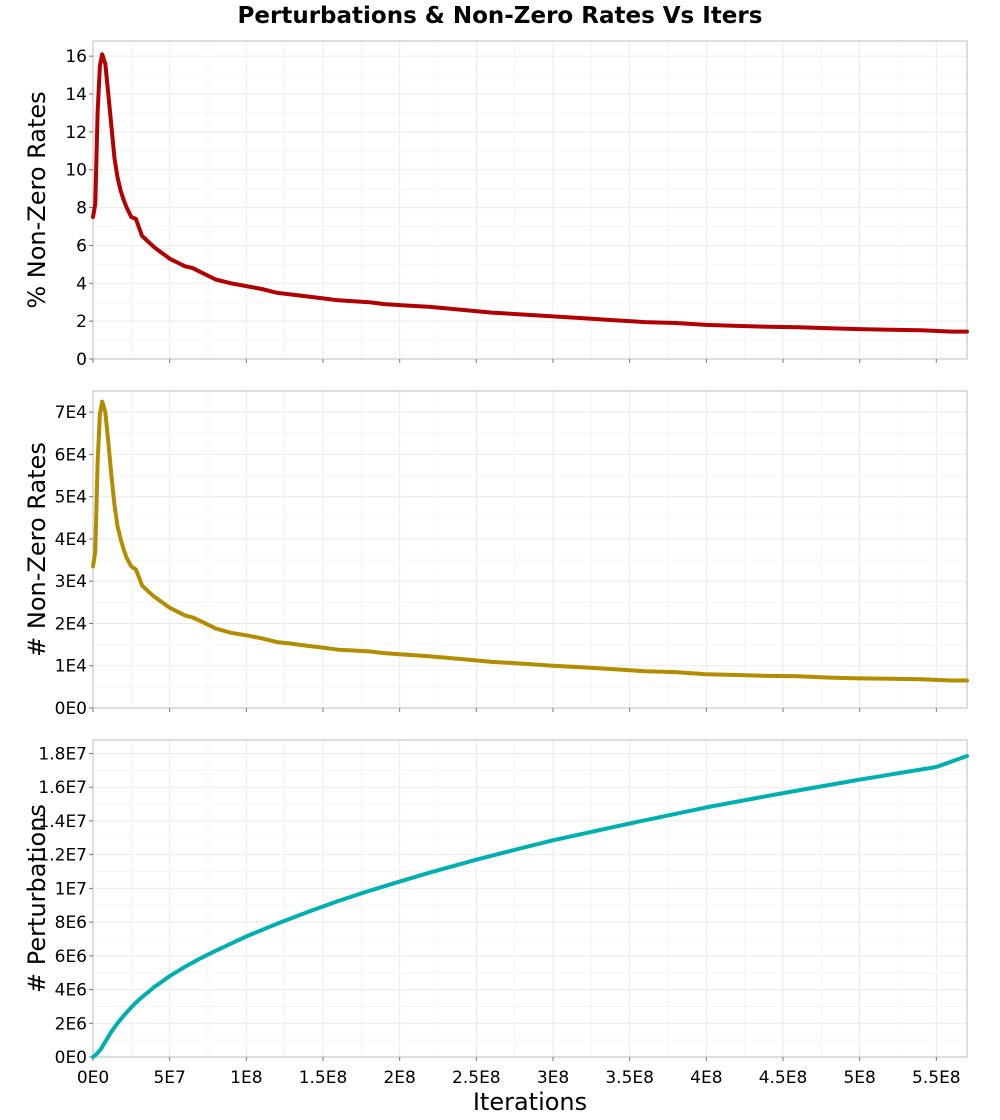 This screenshot has width=1000, height=1120. Describe the element at coordinates (76, 95) in the screenshot. I see `y-tick-label: 14` at that location.